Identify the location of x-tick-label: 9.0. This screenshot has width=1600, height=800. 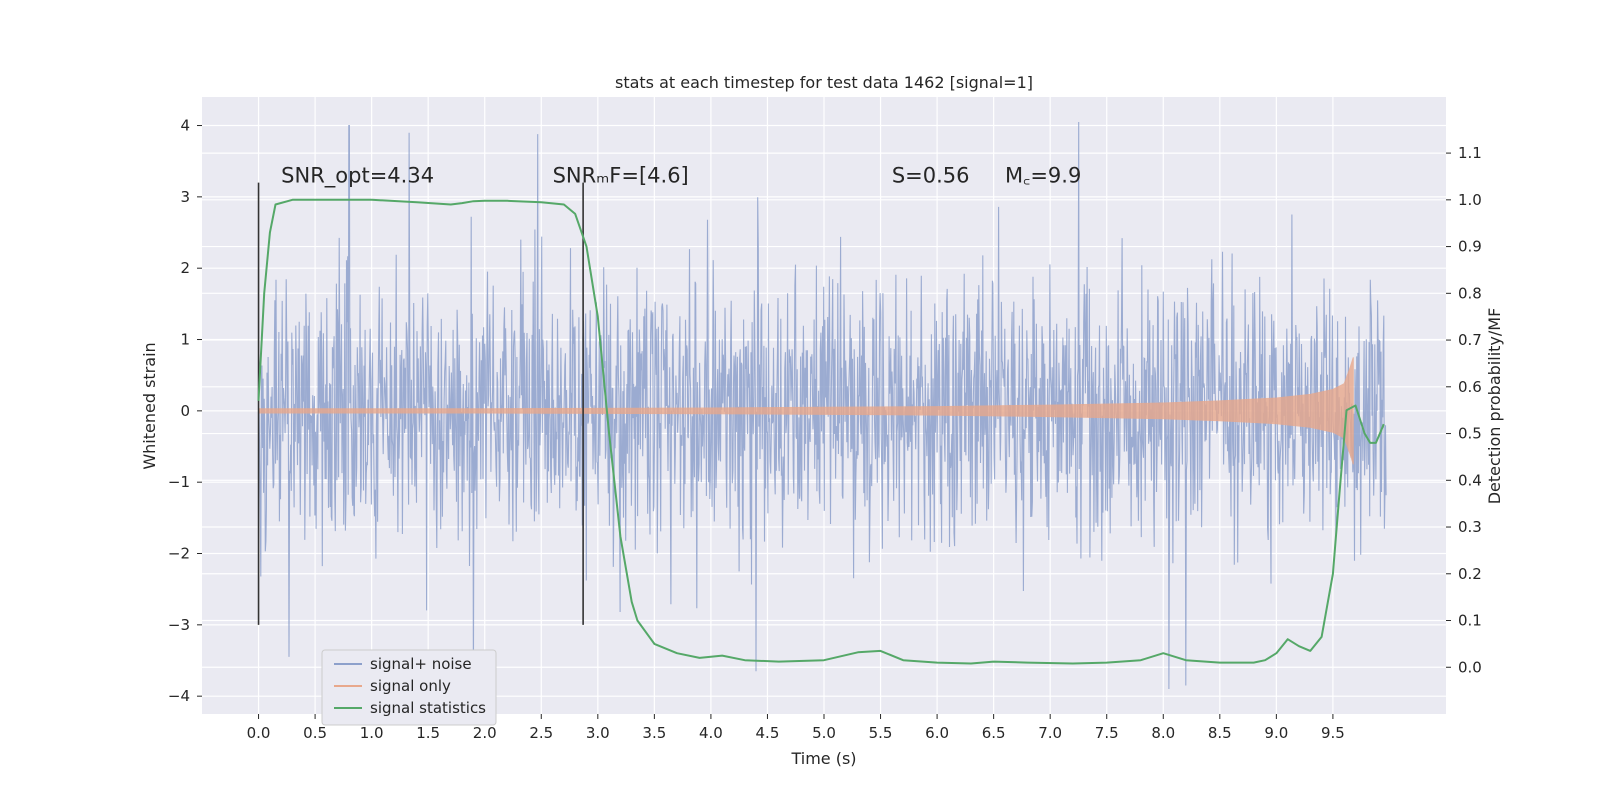
(1276, 733).